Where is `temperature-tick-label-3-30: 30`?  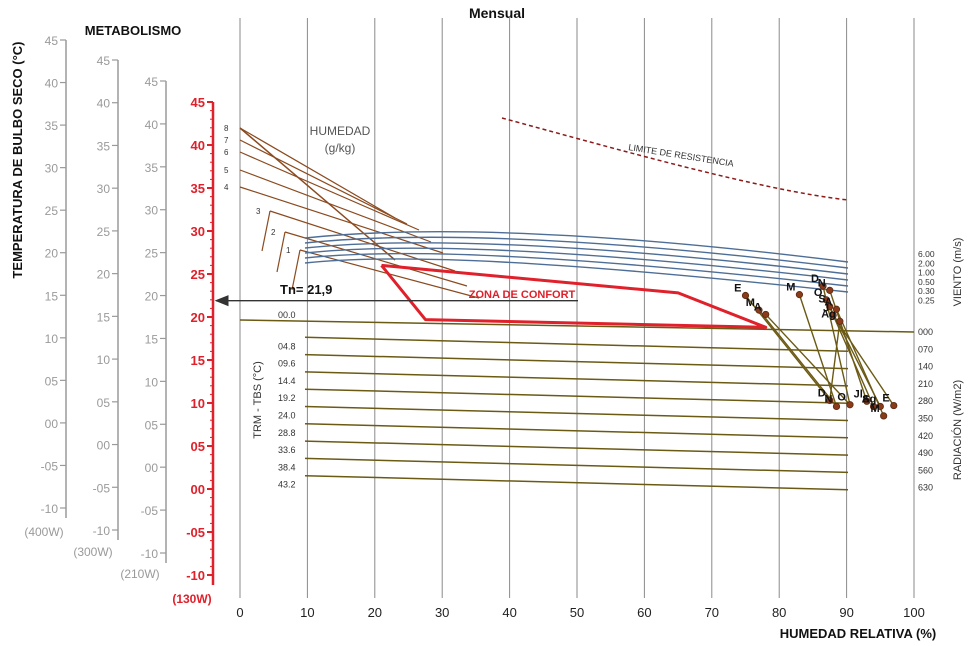 temperature-tick-label-3-30: 30 is located at coordinates (198, 231).